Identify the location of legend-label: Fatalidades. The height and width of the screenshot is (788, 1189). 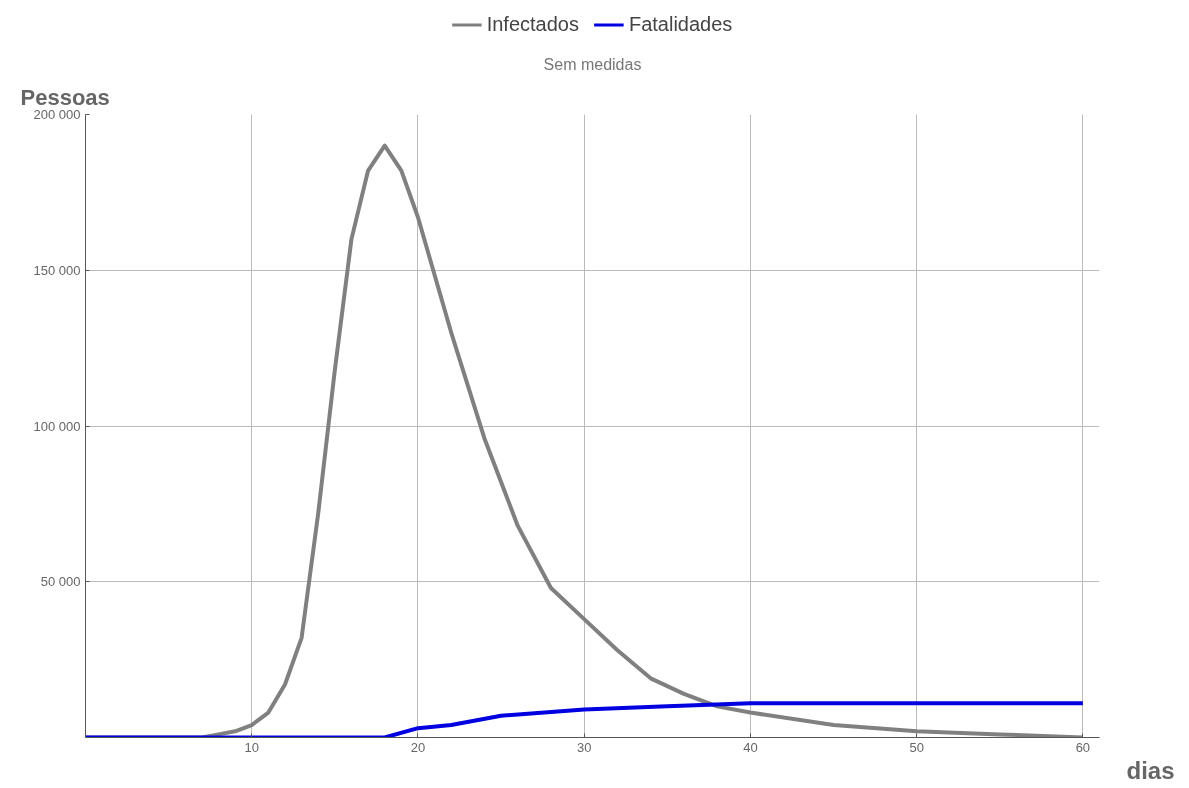
(680, 24).